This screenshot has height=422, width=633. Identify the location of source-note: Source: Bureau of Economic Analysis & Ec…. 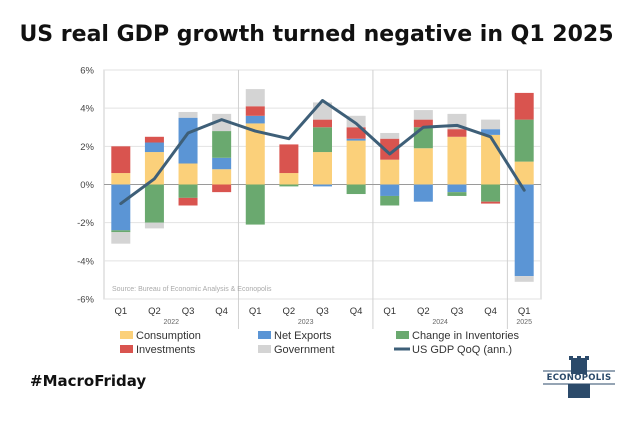
(192, 289).